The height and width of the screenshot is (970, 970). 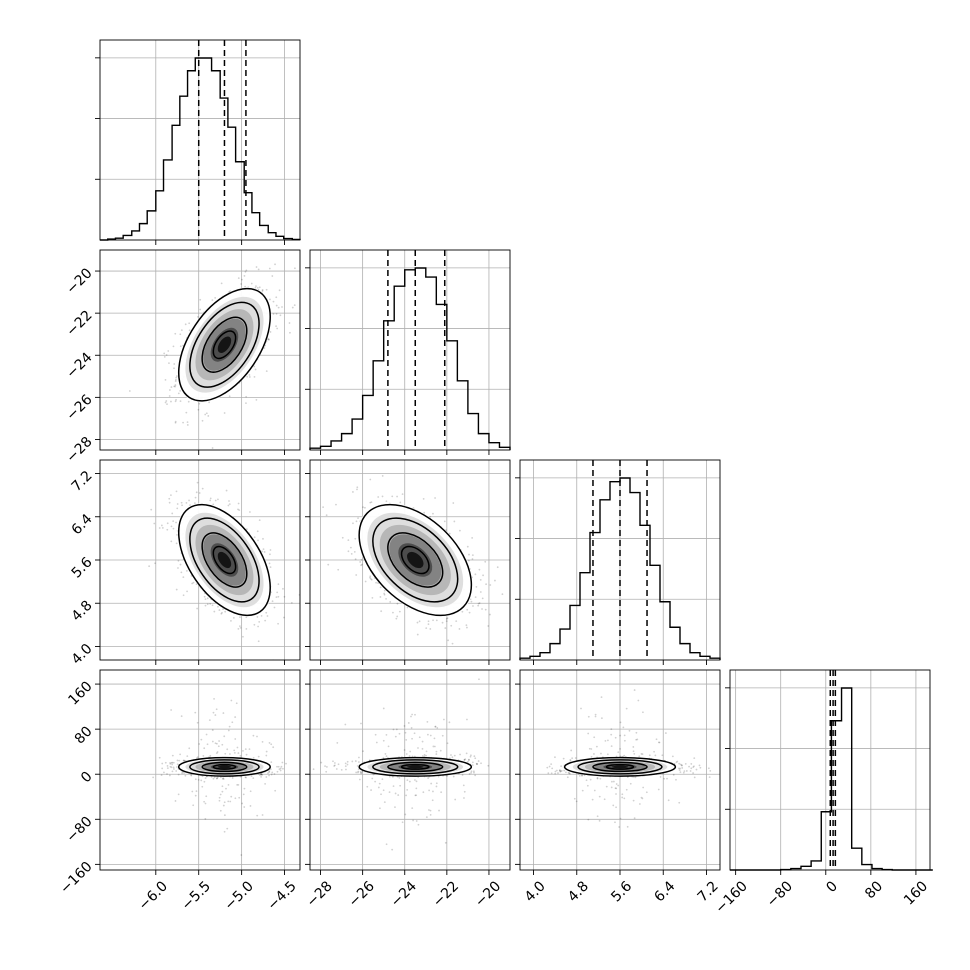 What do you see at coordinates (200, 350) in the screenshot?
I see `axes-frame` at bounding box center [200, 350].